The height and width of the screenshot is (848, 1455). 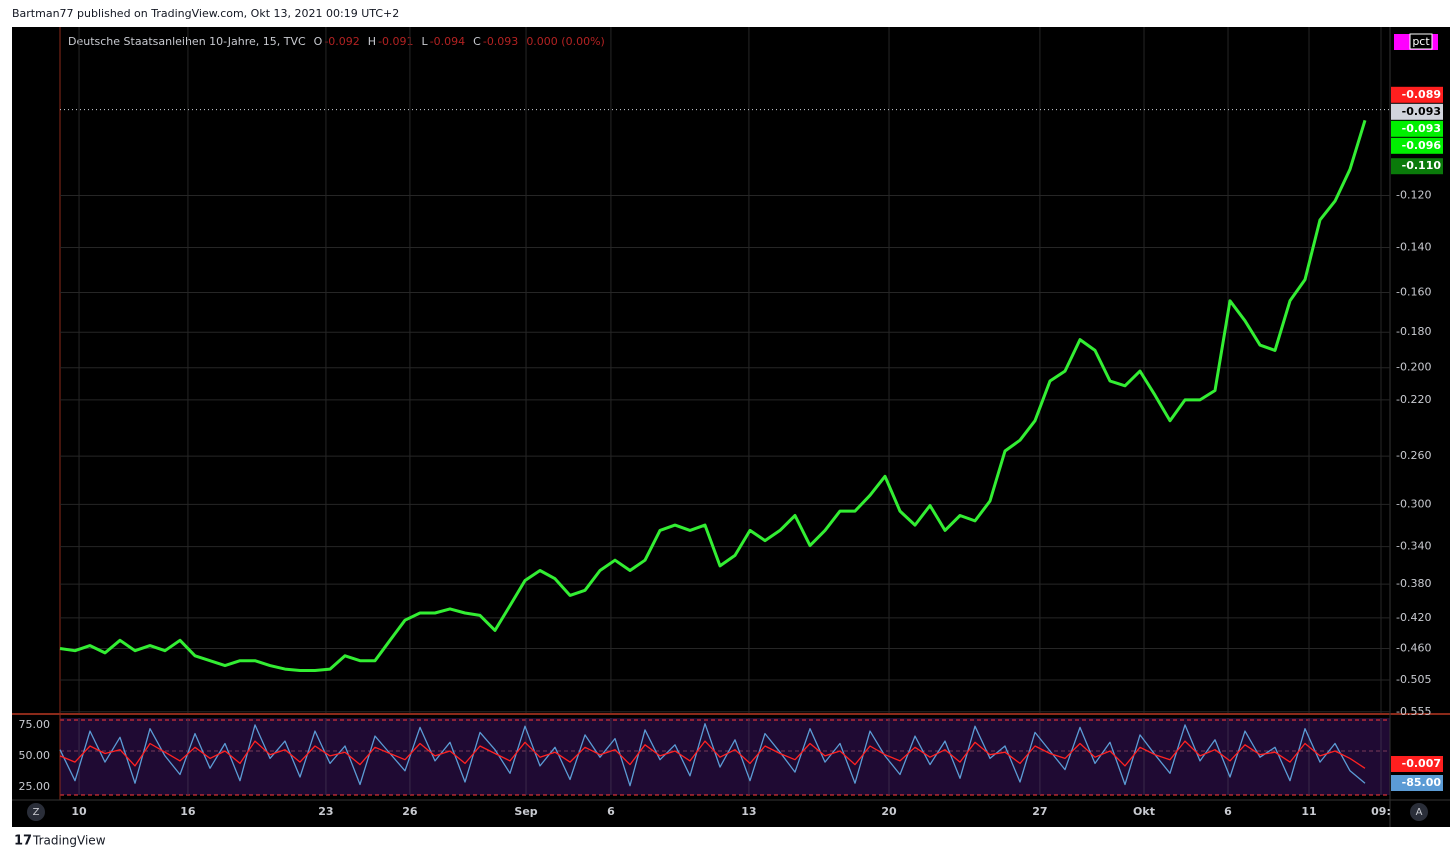 What do you see at coordinates (1308, 811) in the screenshot?
I see `x-tick-label: 11` at bounding box center [1308, 811].